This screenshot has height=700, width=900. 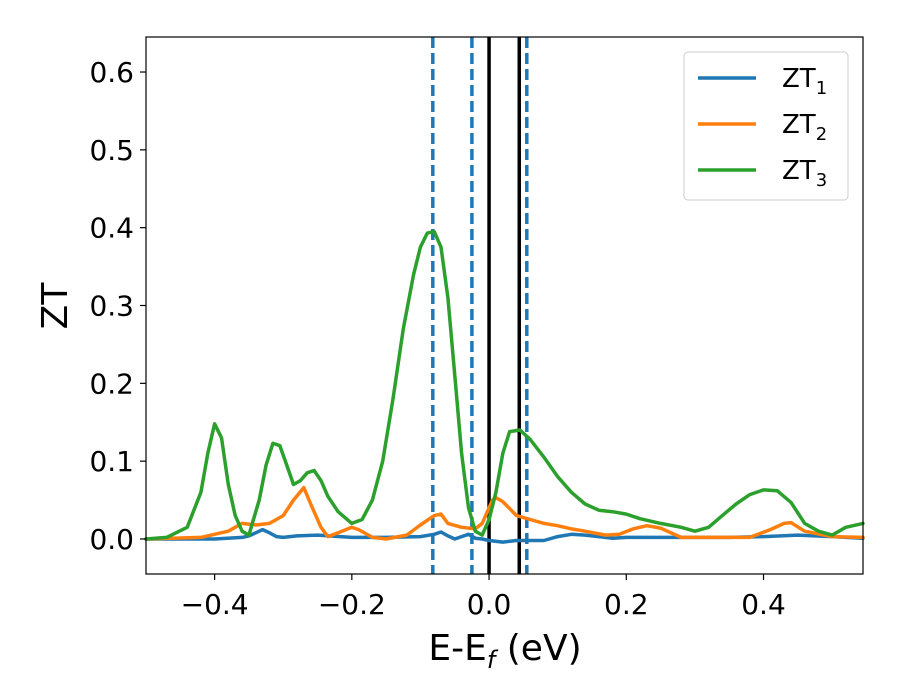 I want to click on x-axis-title: E-Ef (eV), so click(x=504, y=651).